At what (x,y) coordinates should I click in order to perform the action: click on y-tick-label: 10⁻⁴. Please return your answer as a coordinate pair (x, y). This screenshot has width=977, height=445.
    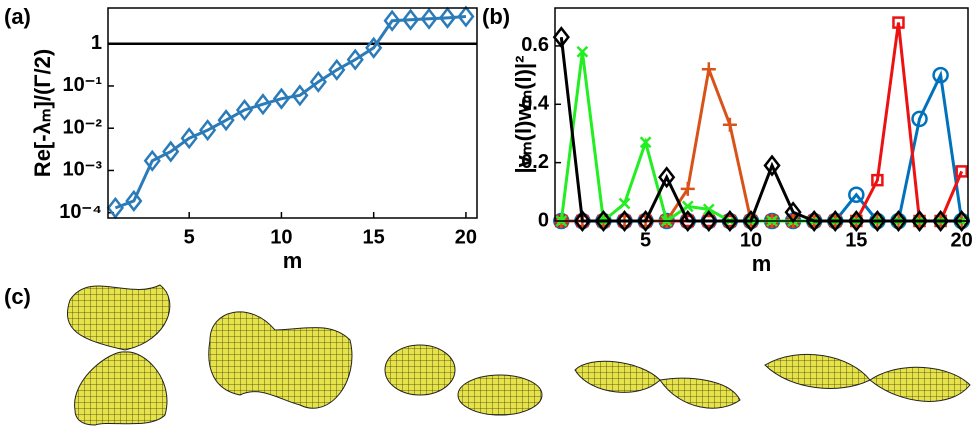
    Looking at the image, I should click on (80, 212).